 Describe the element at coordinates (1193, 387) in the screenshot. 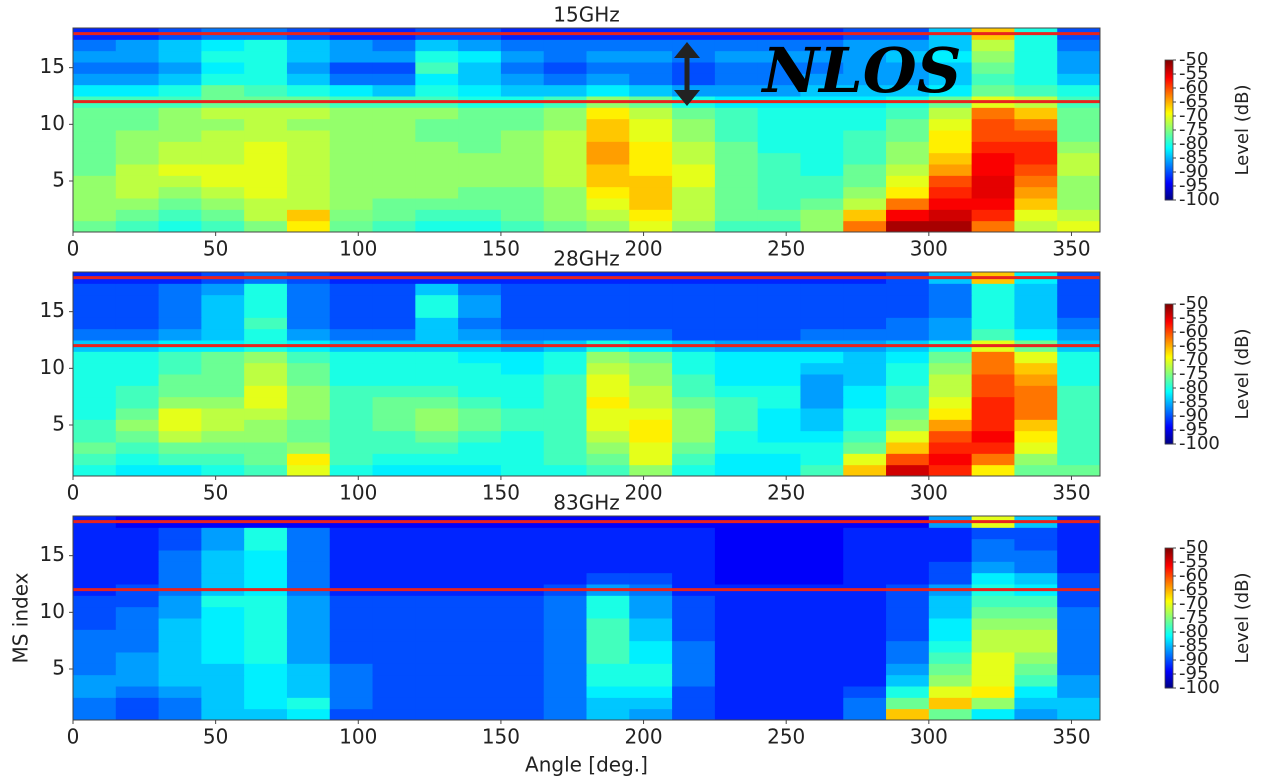

I see `colorbar-tick-label: -80` at that location.